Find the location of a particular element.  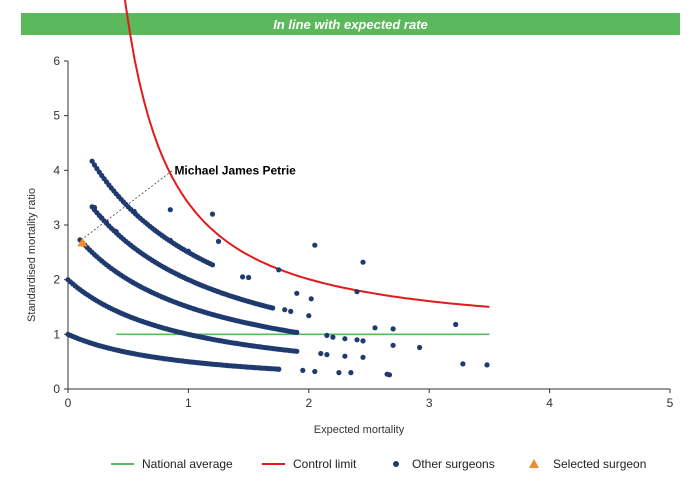

annotation-leader-line is located at coordinates (128, 204).